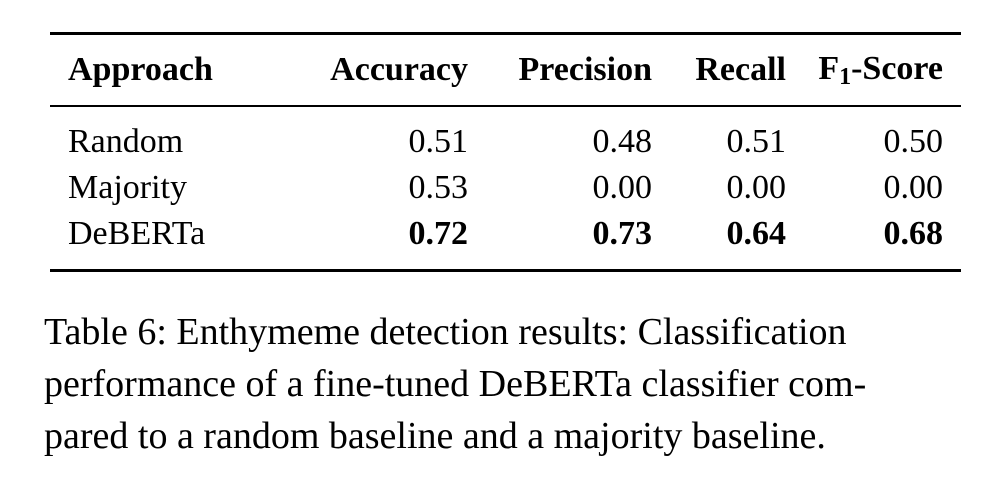 The image size is (1004, 479). What do you see at coordinates (127, 187) in the screenshot?
I see `cell-approach: Majority` at bounding box center [127, 187].